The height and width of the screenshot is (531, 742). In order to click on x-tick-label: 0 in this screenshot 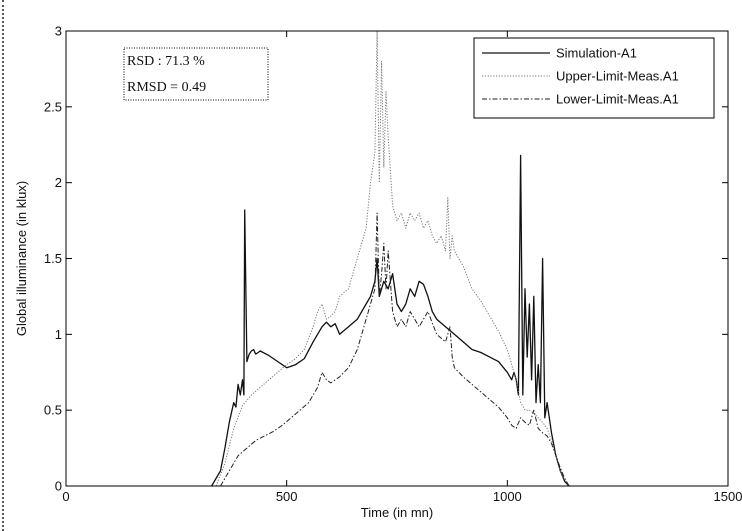, I will do `click(65, 496)`.